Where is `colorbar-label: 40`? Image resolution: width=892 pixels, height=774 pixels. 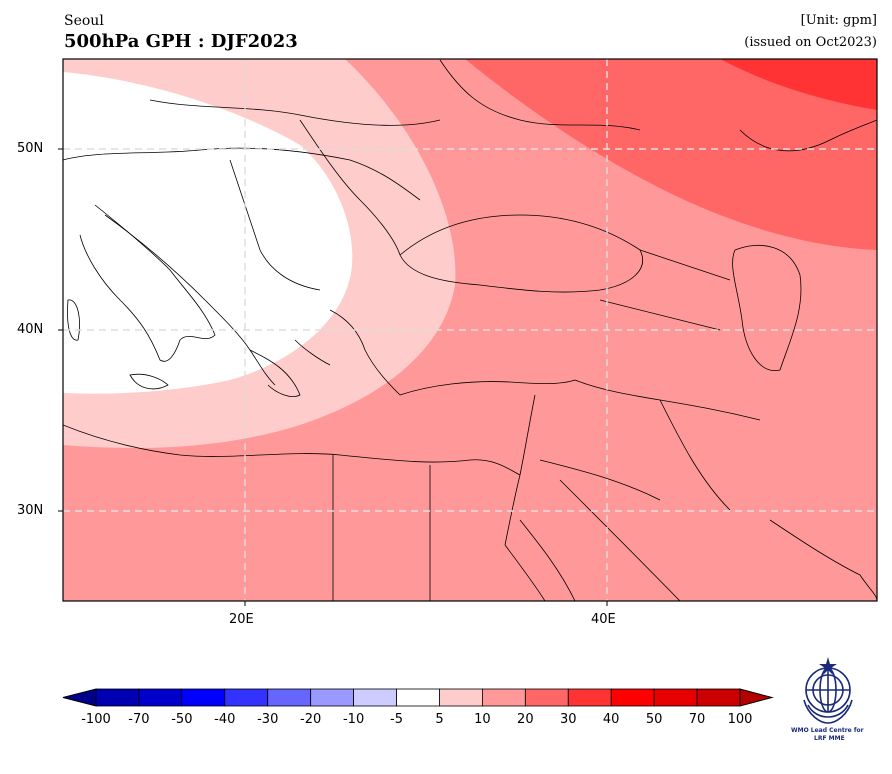
colorbar-label: 40 is located at coordinates (611, 719).